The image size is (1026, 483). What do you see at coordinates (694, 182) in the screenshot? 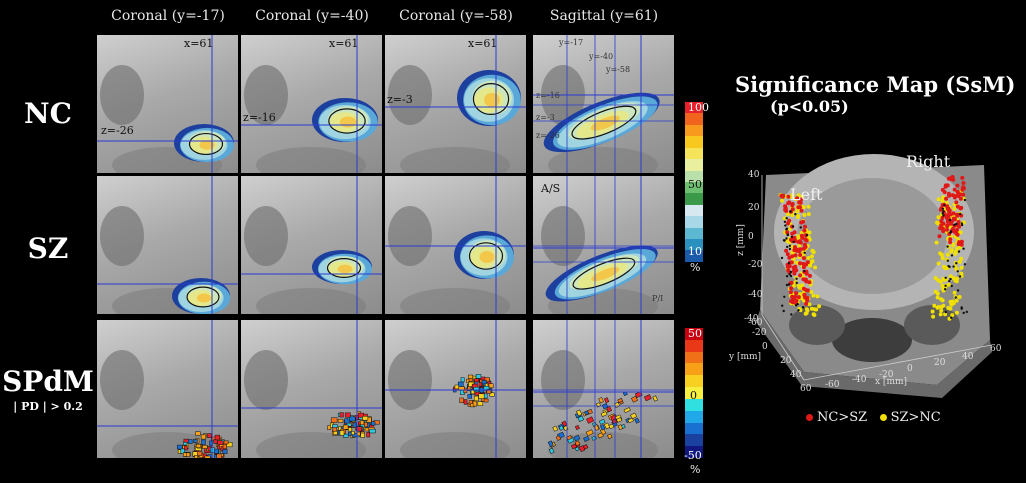
I see `colorbar-percentage` at bounding box center [694, 182].